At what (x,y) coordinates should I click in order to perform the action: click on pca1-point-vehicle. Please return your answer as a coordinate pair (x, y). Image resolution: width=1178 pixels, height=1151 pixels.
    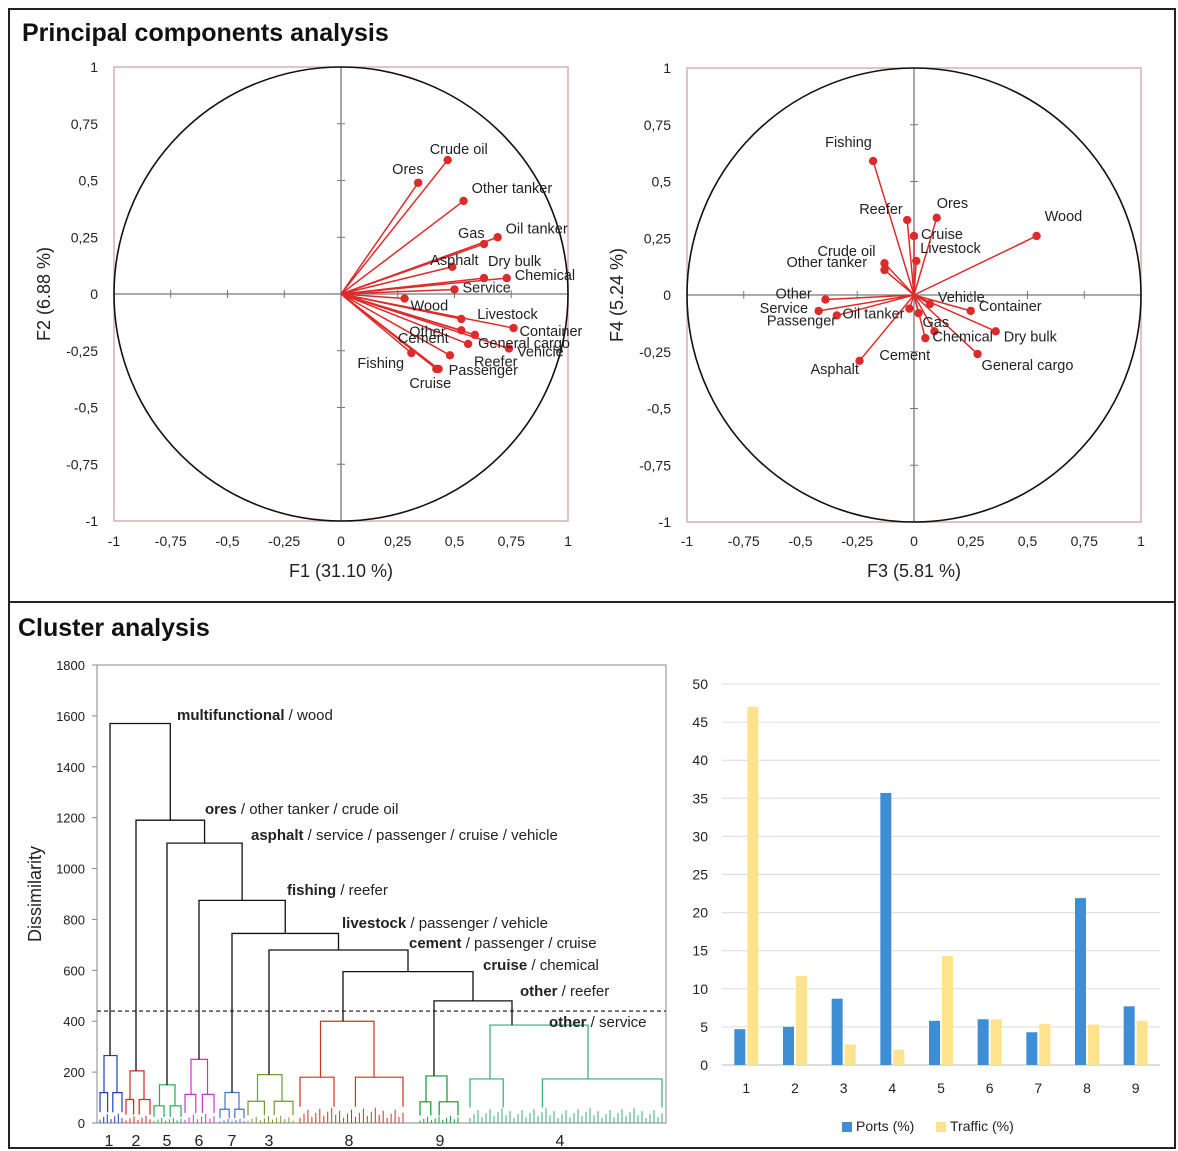
    Looking at the image, I should click on (509, 348).